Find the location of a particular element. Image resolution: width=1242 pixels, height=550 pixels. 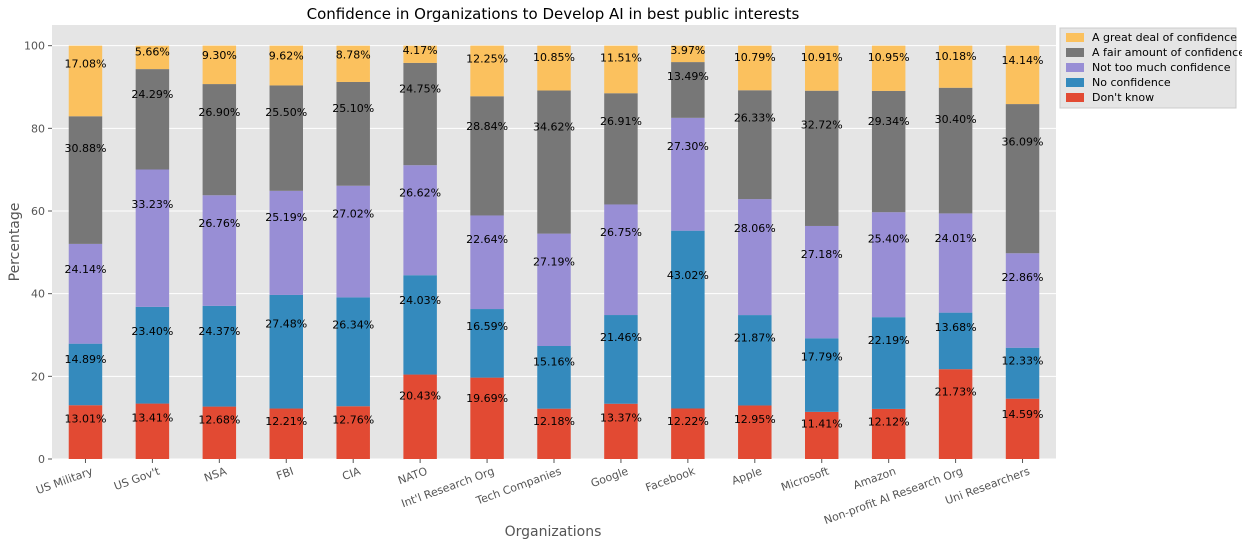

x-tick-label: NATO is located at coordinates (412, 475).